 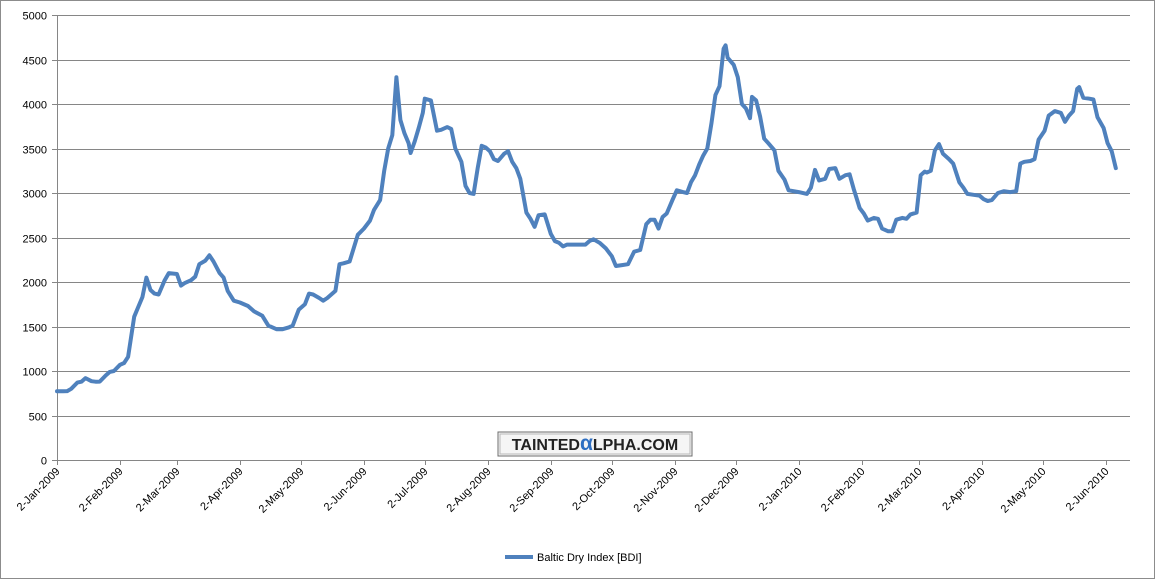 What do you see at coordinates (346, 490) in the screenshot?
I see `x-tick-label: 2-Jun-2009` at bounding box center [346, 490].